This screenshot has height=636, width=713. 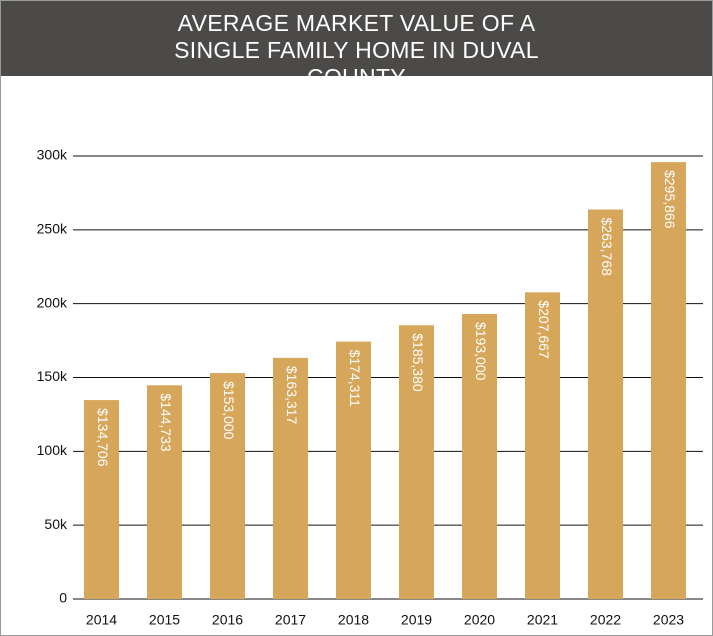 I want to click on x-tick-label: 2023, so click(x=668, y=620).